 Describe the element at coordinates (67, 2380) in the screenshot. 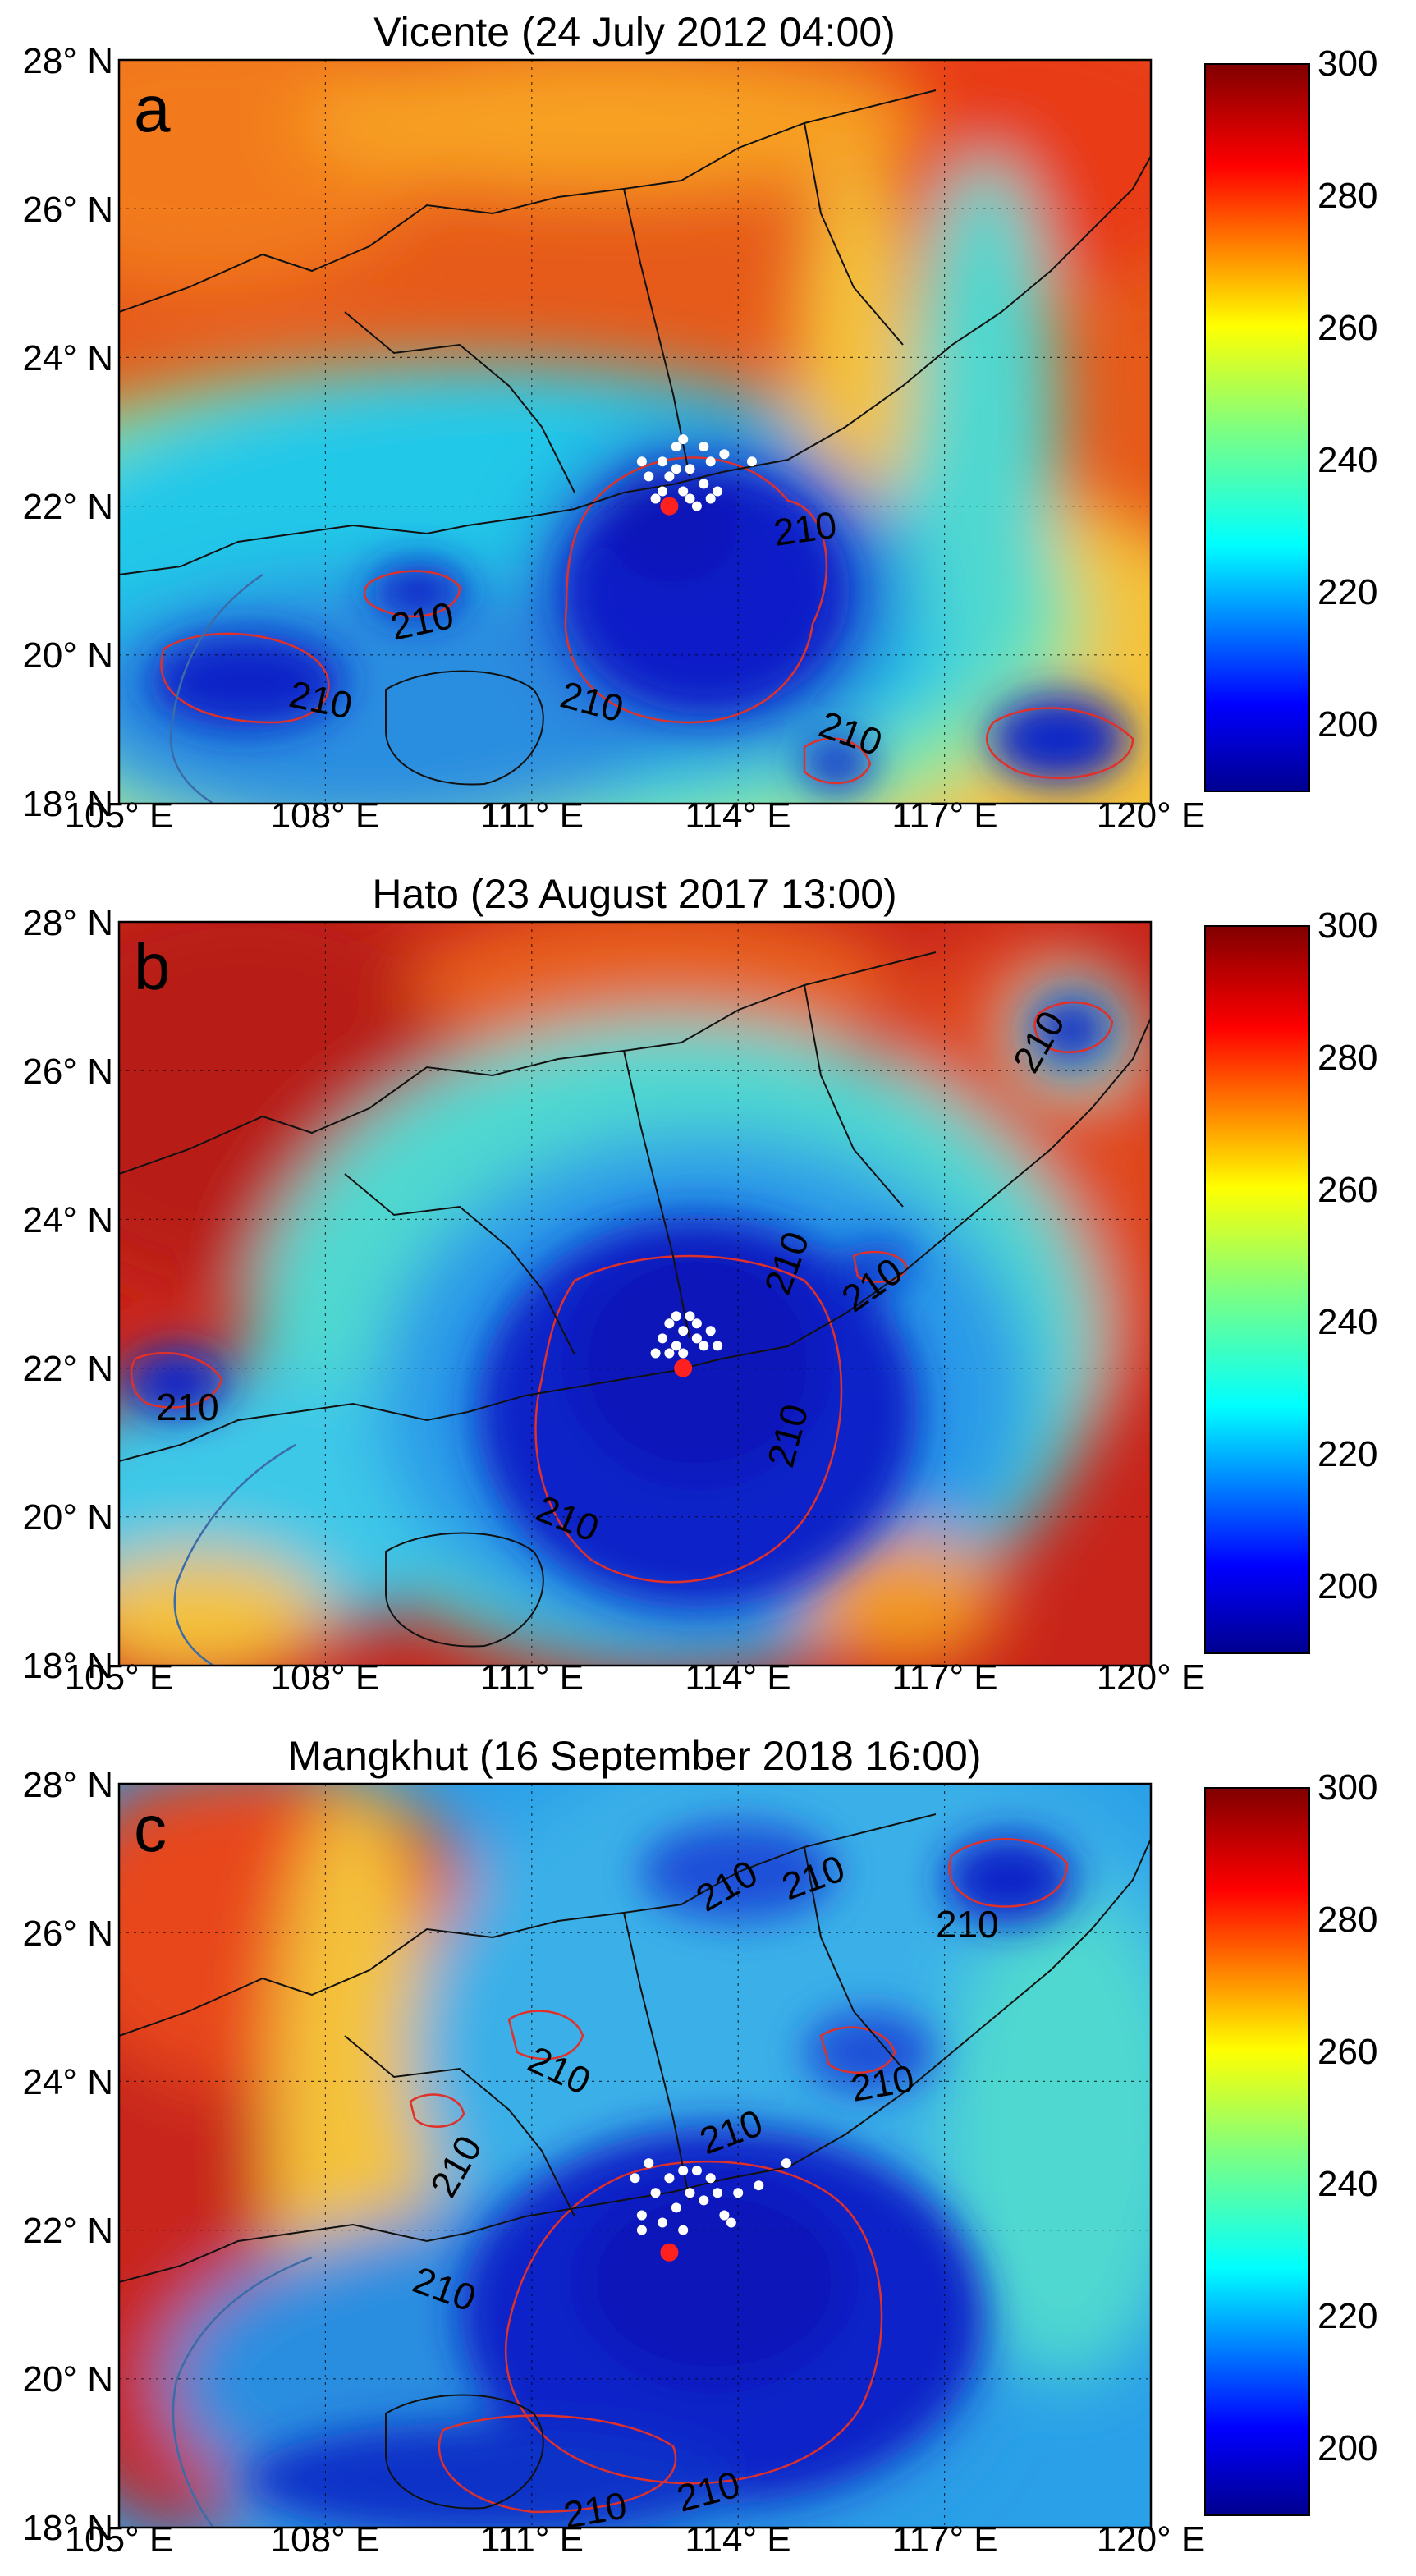

I see `lat-tick-label: 20° N` at that location.